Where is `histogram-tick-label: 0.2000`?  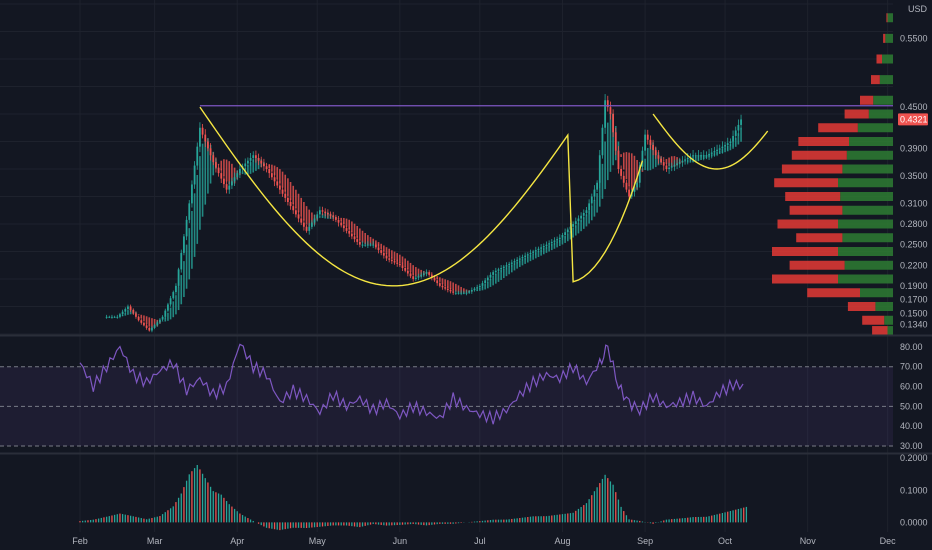
histogram-tick-label: 0.2000 is located at coordinates (914, 458).